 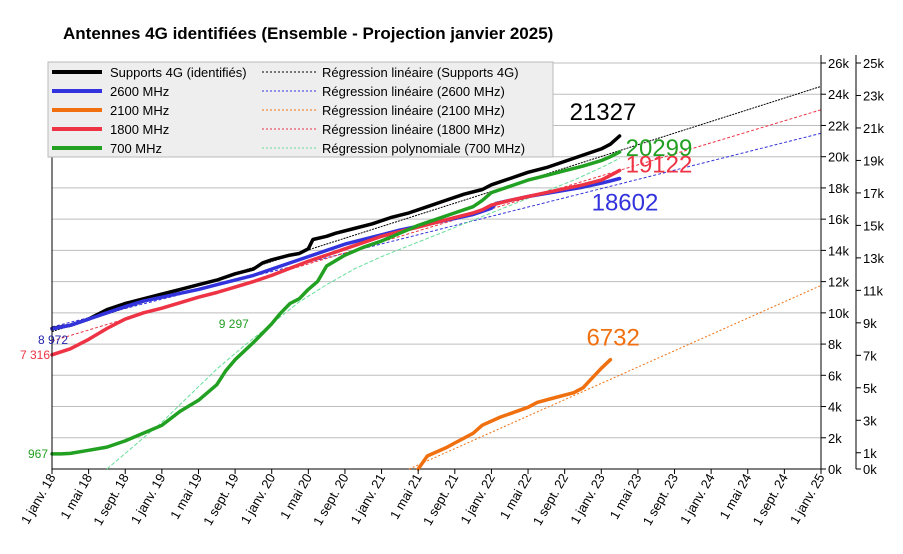 I want to click on y-left-tick-label: 8k, so click(x=835, y=344).